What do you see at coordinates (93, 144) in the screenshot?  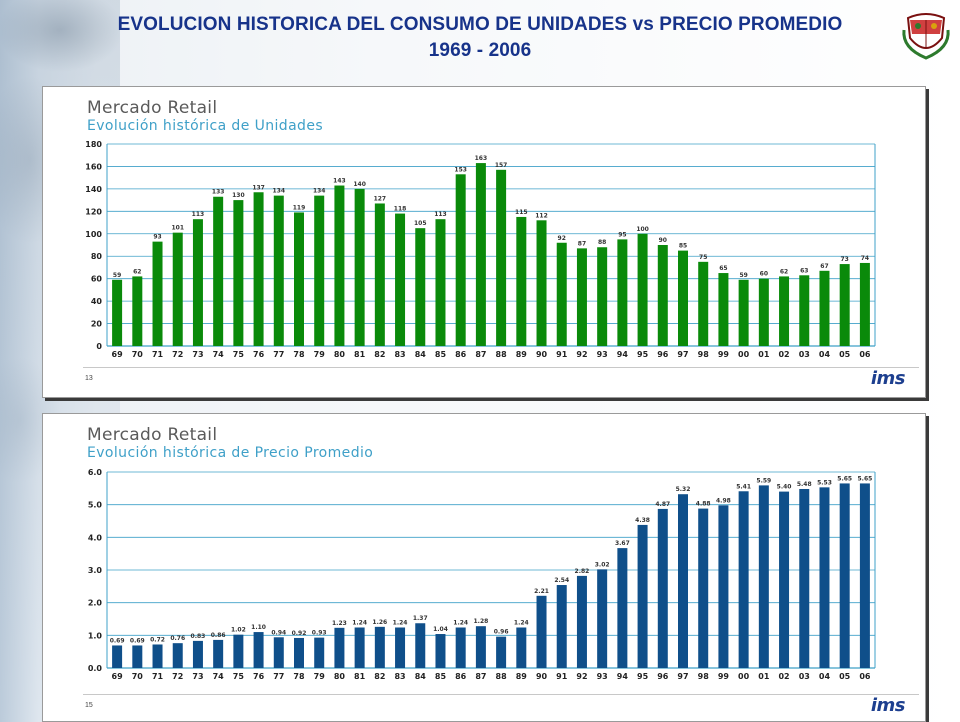 I see `y-tick-label: 180` at bounding box center [93, 144].